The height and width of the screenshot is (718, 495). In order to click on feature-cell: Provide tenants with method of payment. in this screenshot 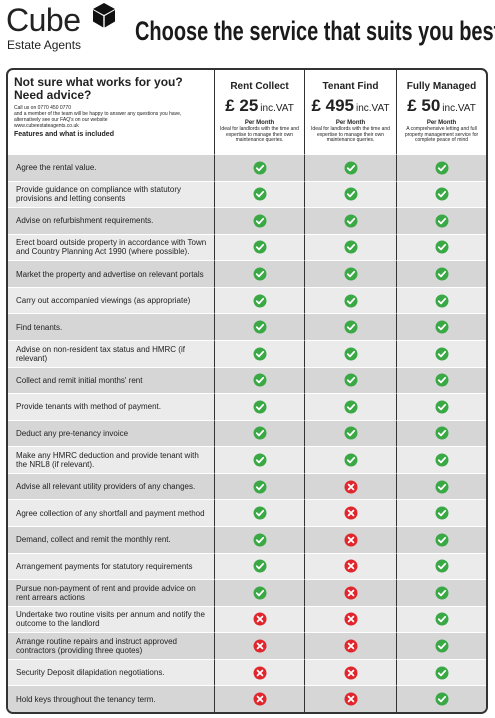, I will do `click(111, 406)`.